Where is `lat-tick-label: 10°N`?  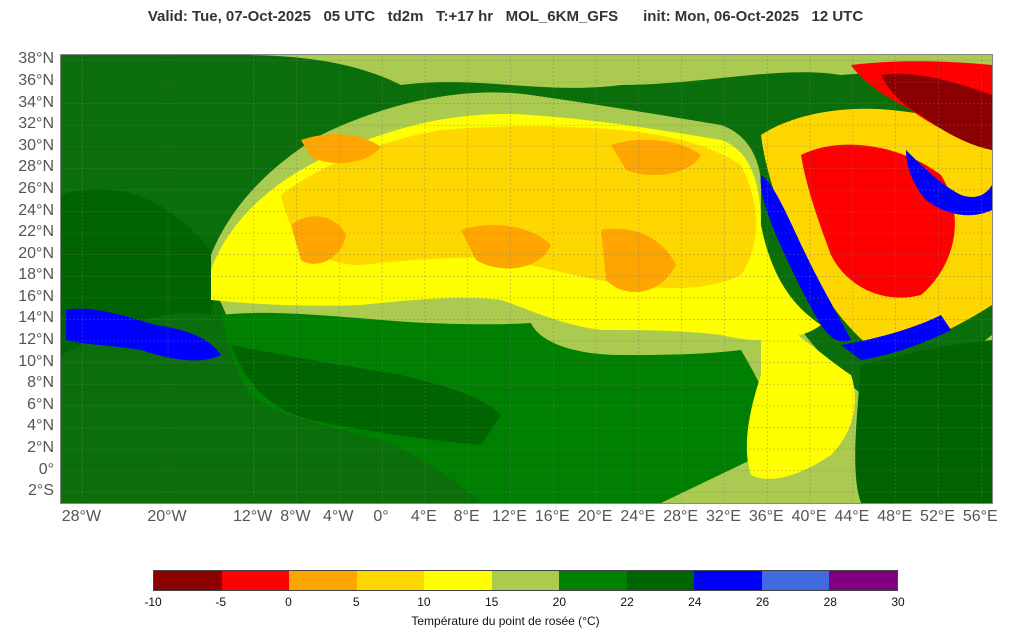
lat-tick-label: 10°N is located at coordinates (36, 361).